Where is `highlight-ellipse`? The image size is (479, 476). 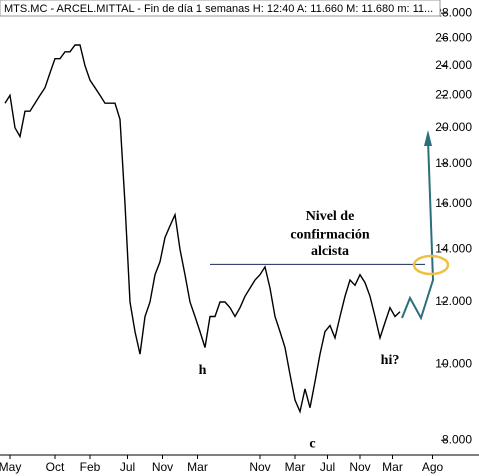 highlight-ellipse is located at coordinates (431, 265).